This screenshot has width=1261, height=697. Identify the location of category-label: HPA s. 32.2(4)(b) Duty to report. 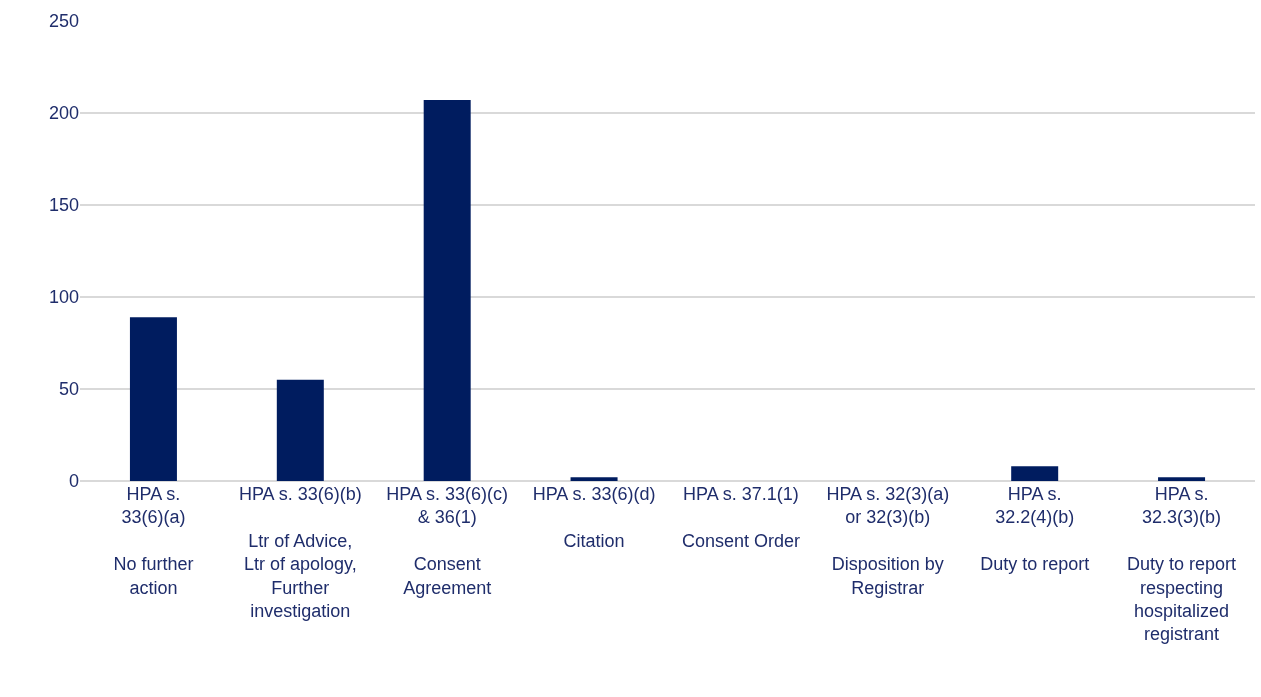
(1035, 529).